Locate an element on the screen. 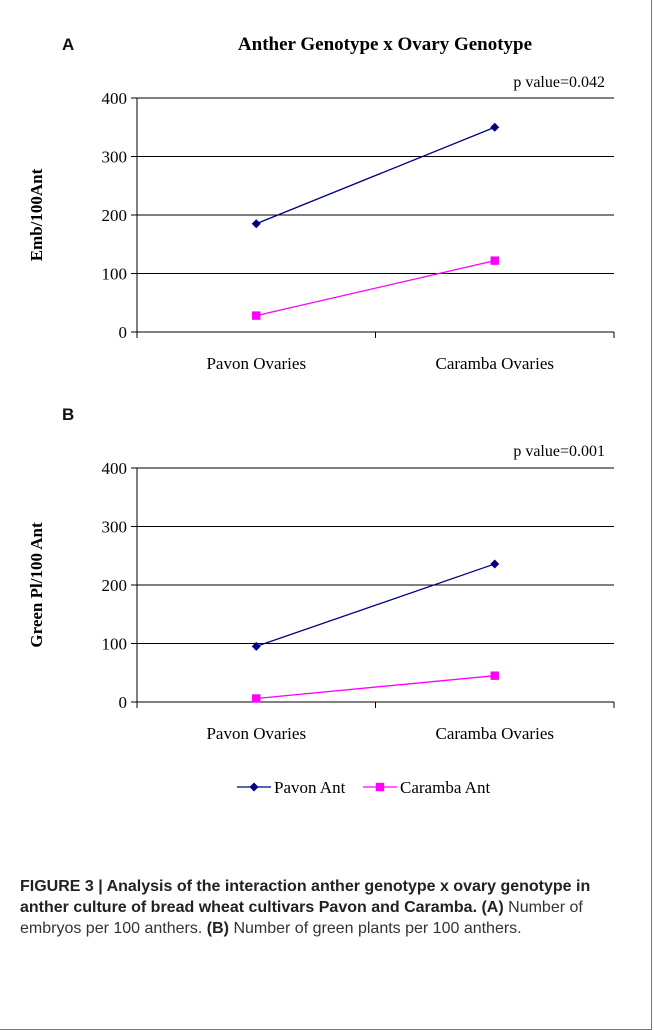 Image resolution: width=654 pixels, height=1030 pixels. caption-part-a-label: (A) is located at coordinates (492, 907).